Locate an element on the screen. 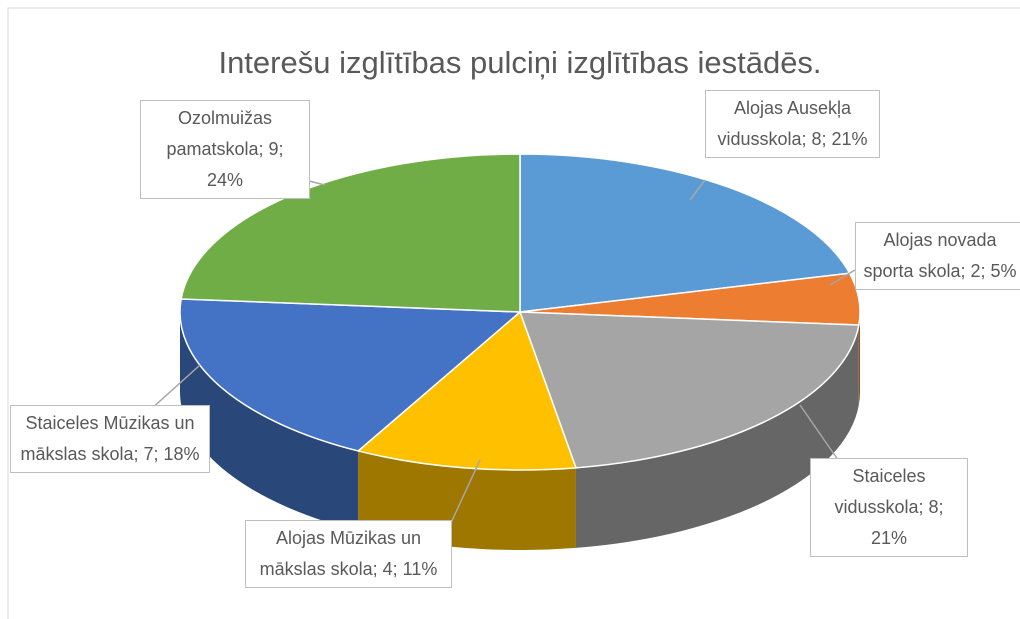 Image resolution: width=1020 pixels, height=619 pixels. data-label: Staiceles vidusskola; 8; 21% is located at coordinates (889, 507).